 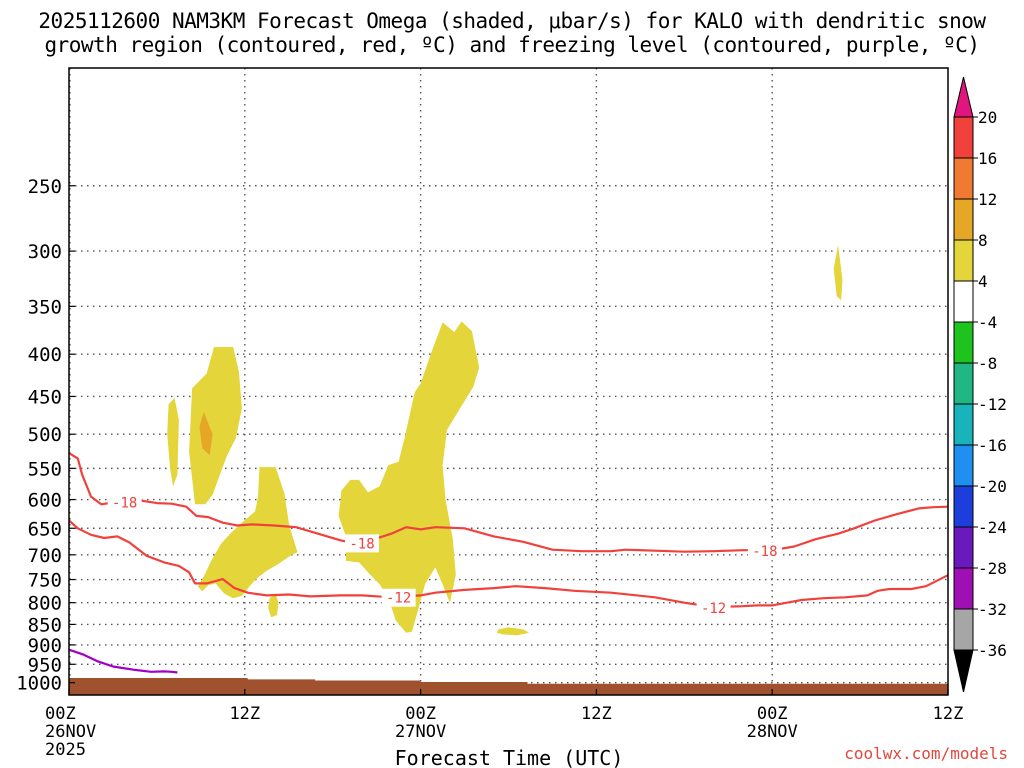 I want to click on y-tick-label-1000: 1000, so click(x=39, y=684).